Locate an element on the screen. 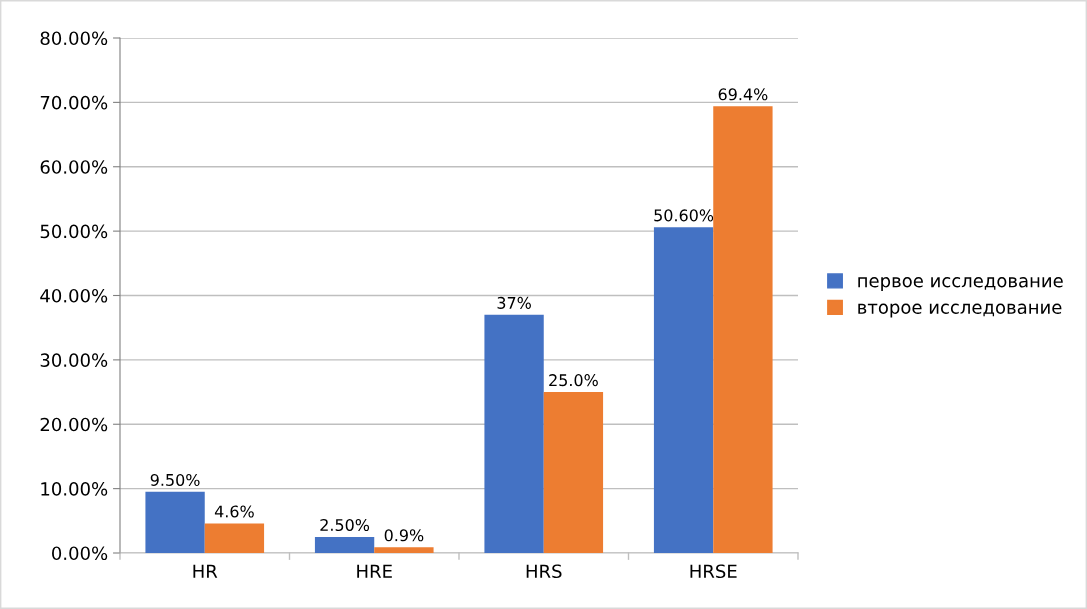 Image resolution: width=1087 pixels, height=609 pixels. data-label: 4.6% is located at coordinates (234, 511).